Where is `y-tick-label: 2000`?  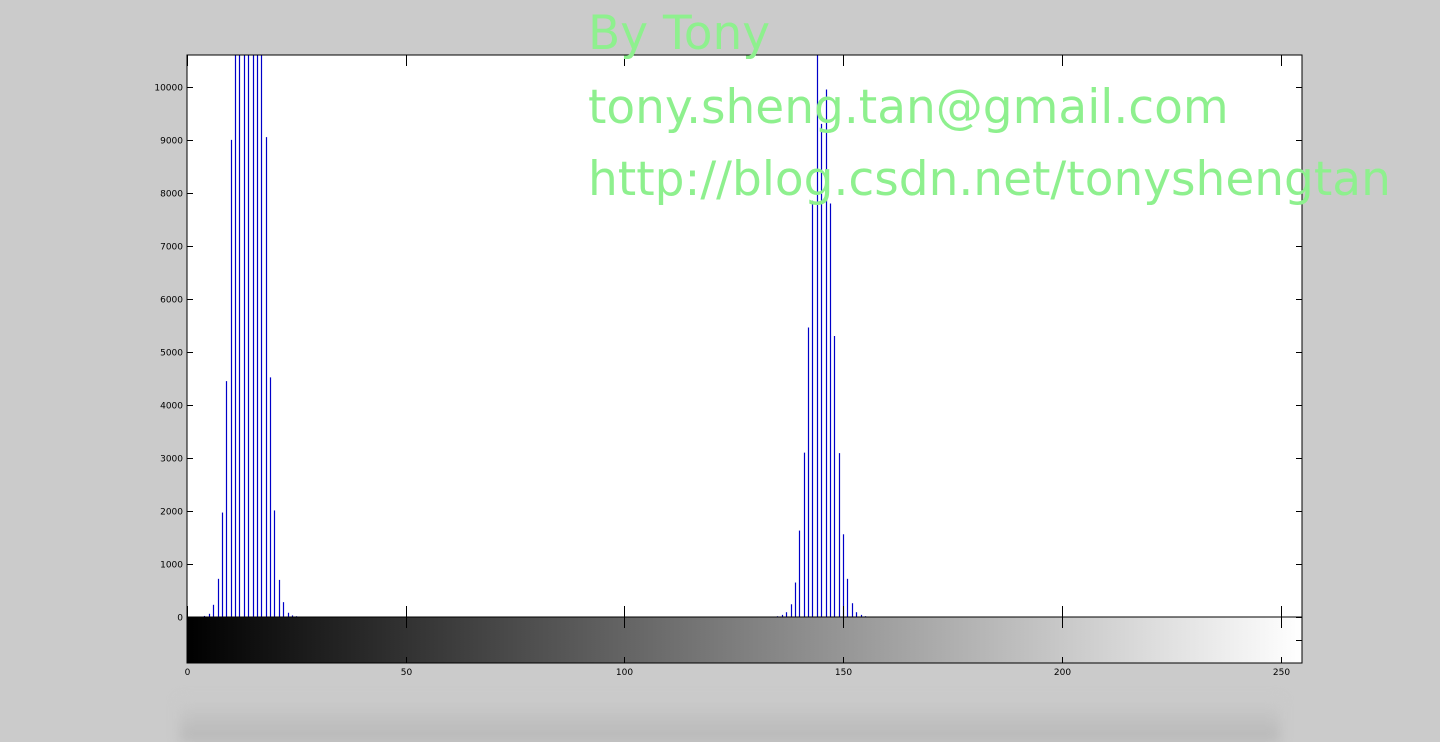 y-tick-label: 2000 is located at coordinates (171, 513).